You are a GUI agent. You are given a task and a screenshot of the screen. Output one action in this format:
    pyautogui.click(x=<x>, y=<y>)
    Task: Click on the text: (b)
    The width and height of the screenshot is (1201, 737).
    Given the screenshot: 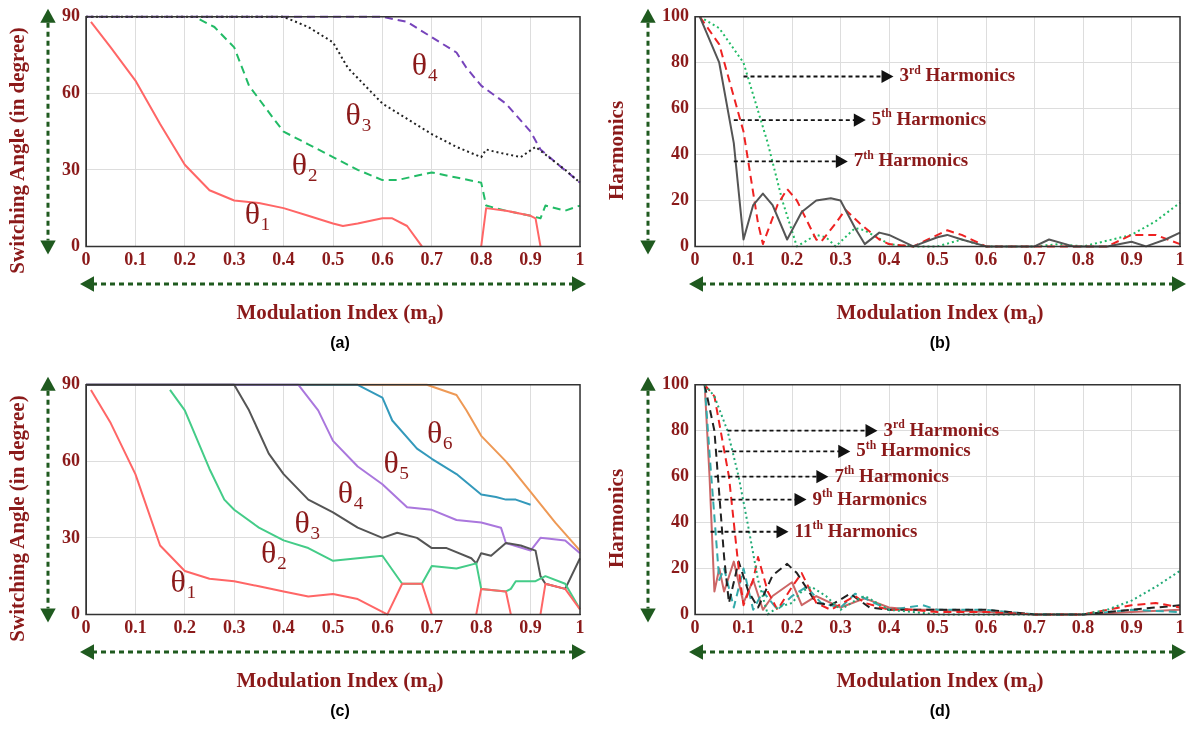 What is the action you would take?
    pyautogui.click(x=940, y=343)
    